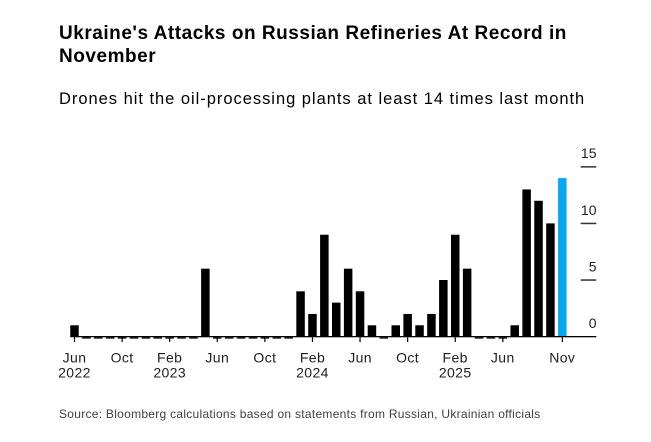 The height and width of the screenshot is (442, 651). I want to click on svg-text: 2023, so click(169, 372).